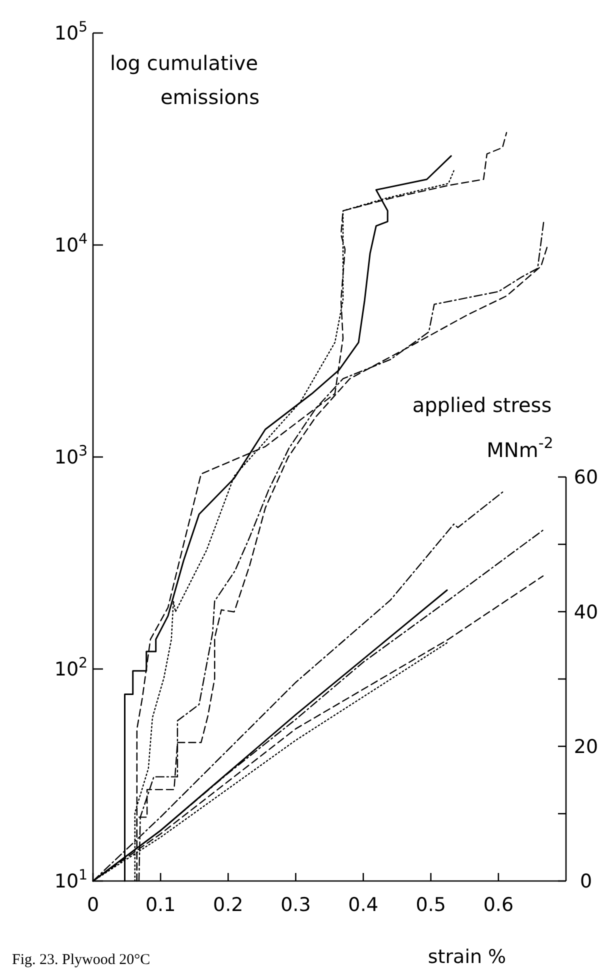 This screenshot has height=969, width=611. I want to click on x-tick-label: 0.4, so click(363, 905).